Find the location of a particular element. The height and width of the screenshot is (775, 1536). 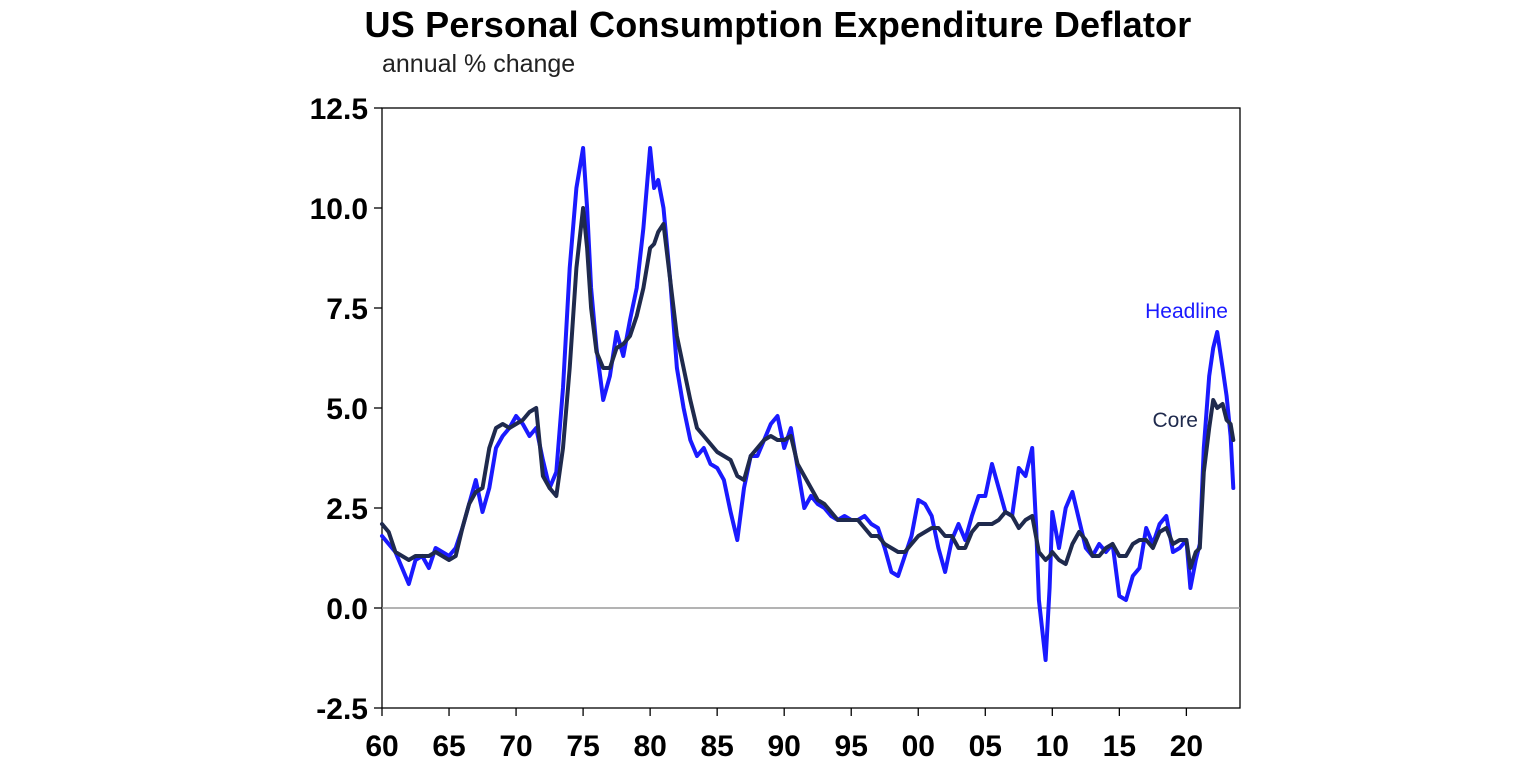

x-tick-label: 90 is located at coordinates (784, 746).